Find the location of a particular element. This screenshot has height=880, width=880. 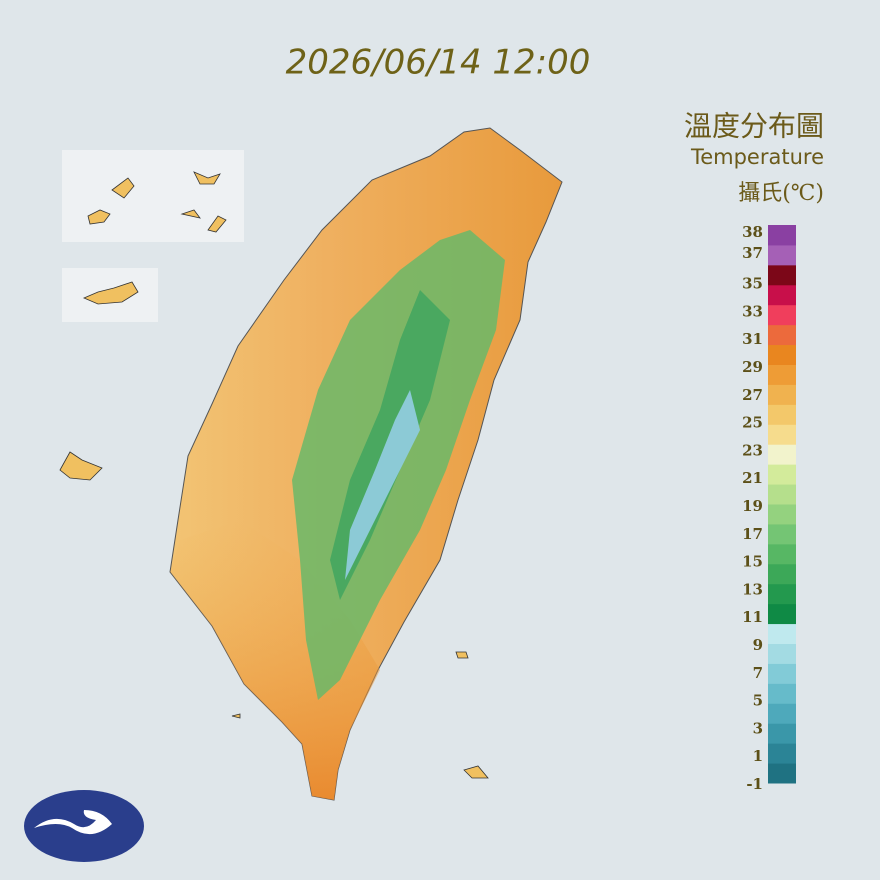

legend-label: 37 is located at coordinates (752, 253).